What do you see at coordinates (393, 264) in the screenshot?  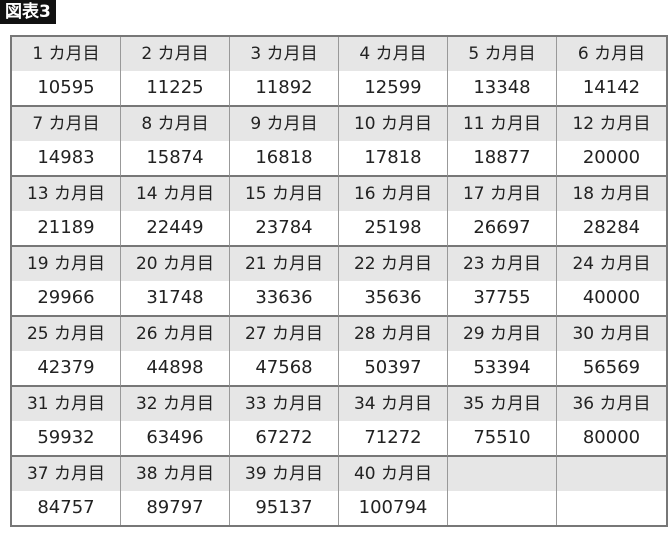 I see `month-label: 22 カ月目` at bounding box center [393, 264].